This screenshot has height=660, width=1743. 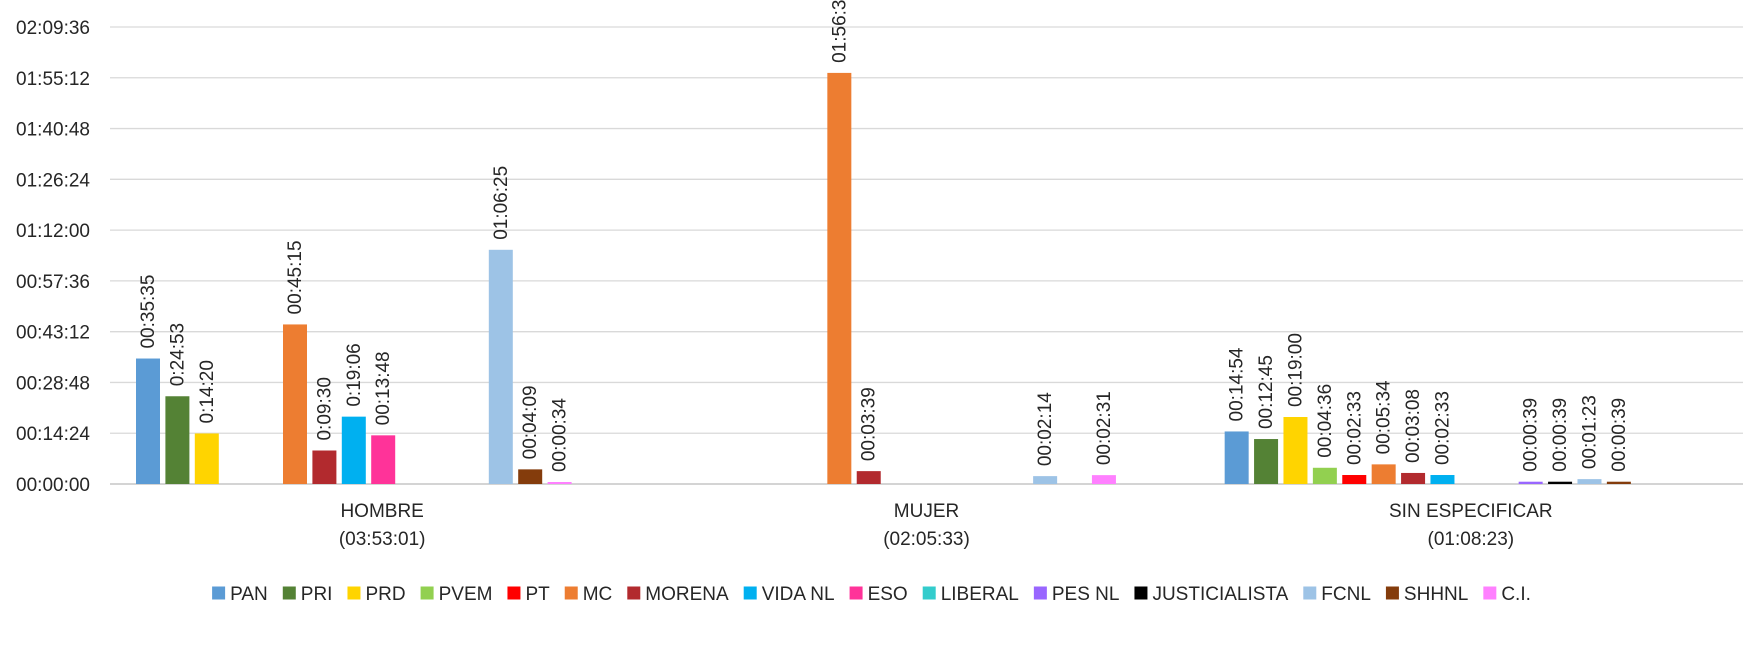 What do you see at coordinates (1530, 482) in the screenshot?
I see `bar-pes-nl` at bounding box center [1530, 482].